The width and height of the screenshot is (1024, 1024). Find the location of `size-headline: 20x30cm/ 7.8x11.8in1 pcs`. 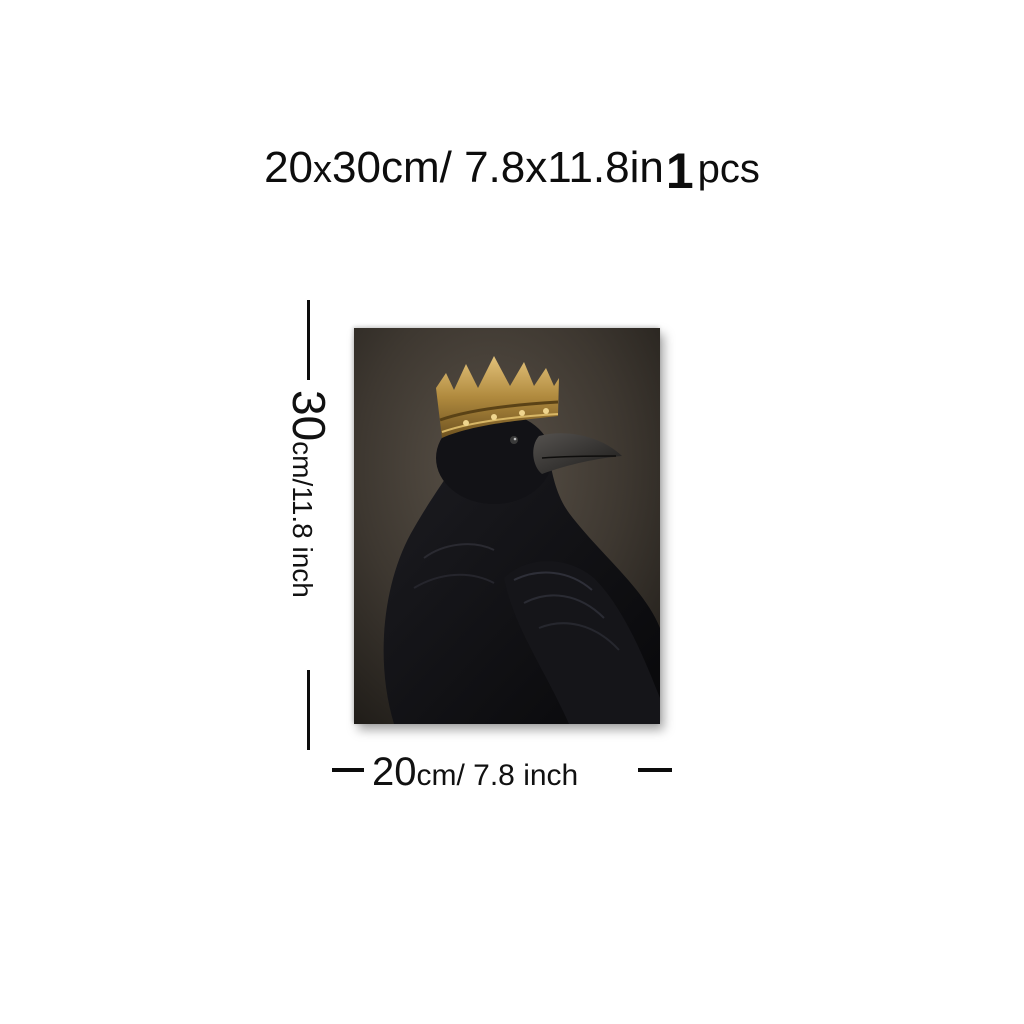

size-headline: 20x30cm/ 7.8x11.8in1 pcs is located at coordinates (512, 167).